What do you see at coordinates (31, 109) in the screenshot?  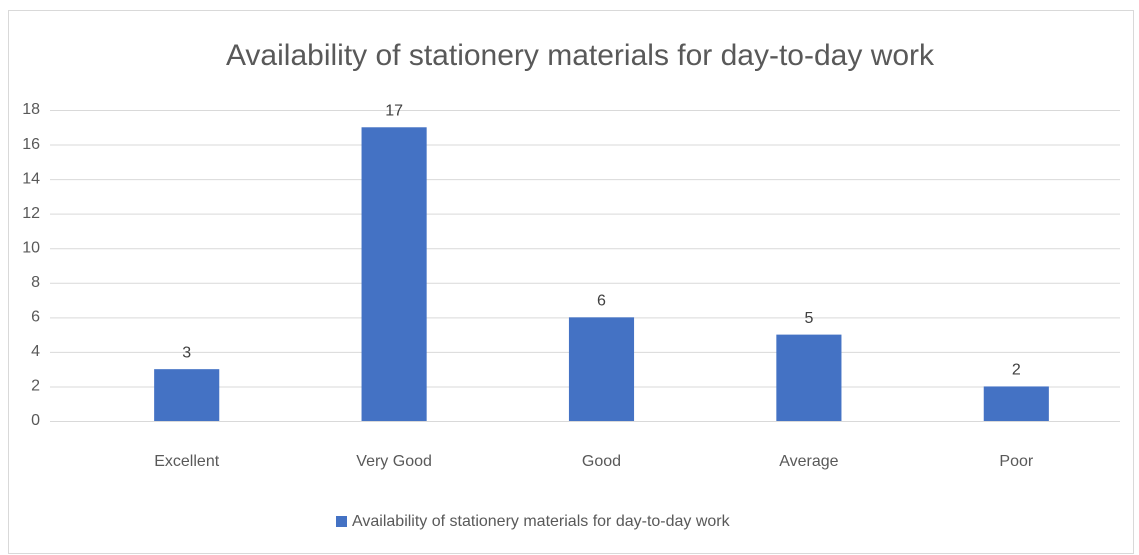 I see `y-tick-label: 18` at bounding box center [31, 109].